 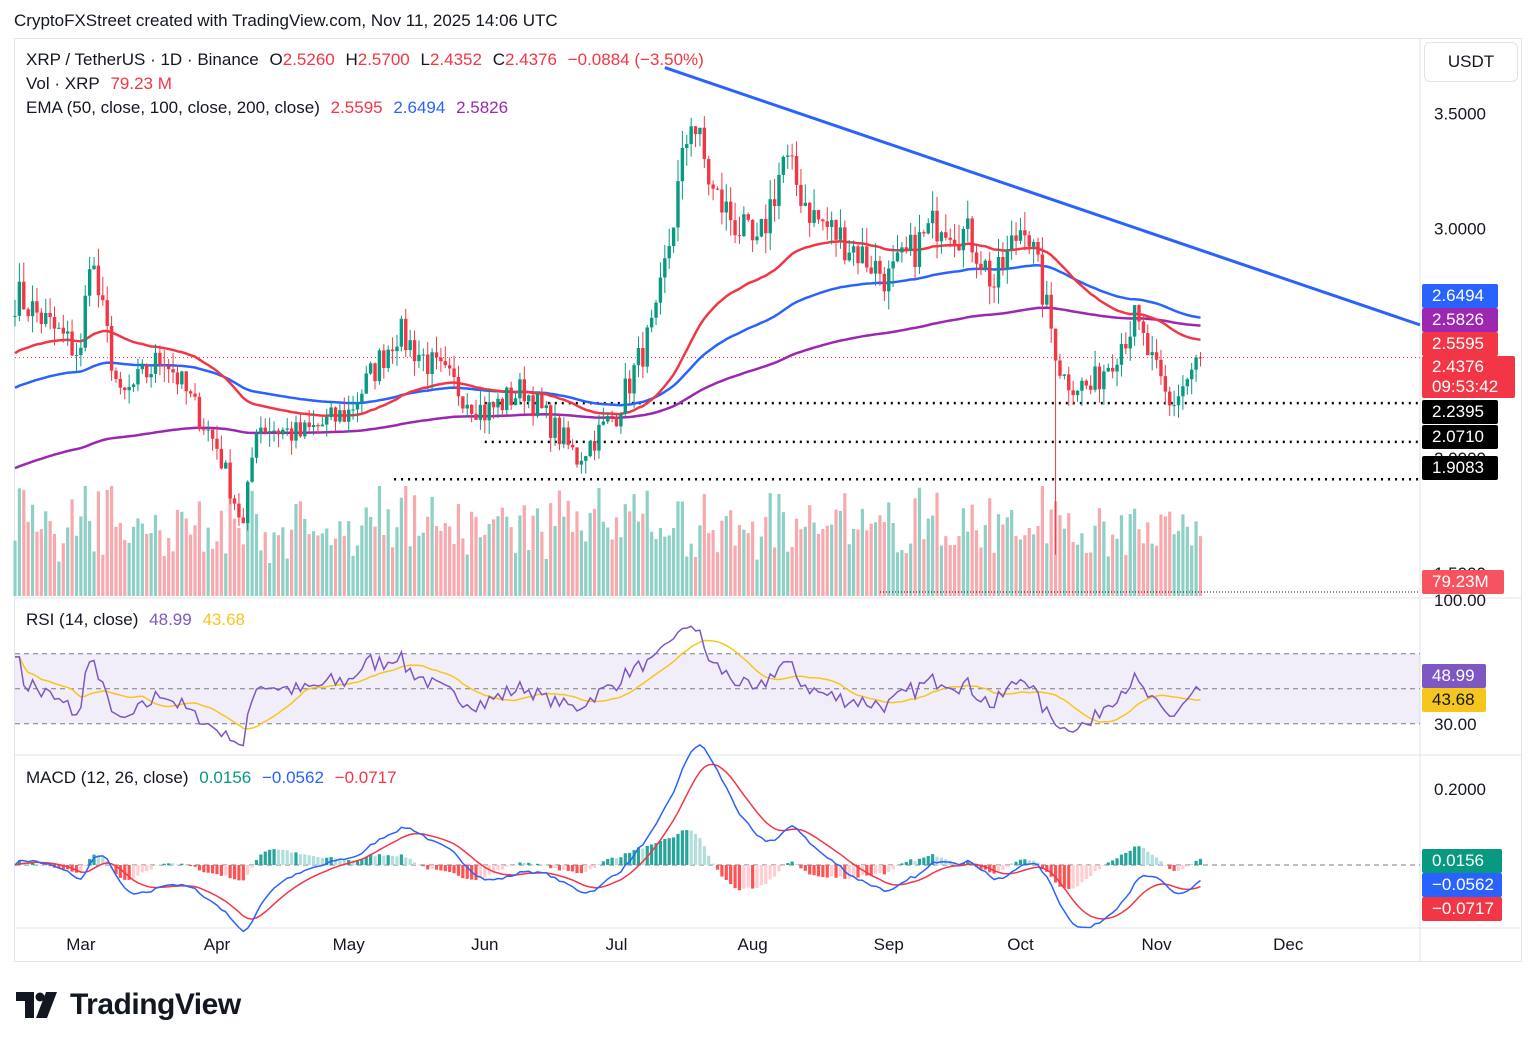 What do you see at coordinates (889, 944) in the screenshot?
I see `time-axis-label: Sep` at bounding box center [889, 944].